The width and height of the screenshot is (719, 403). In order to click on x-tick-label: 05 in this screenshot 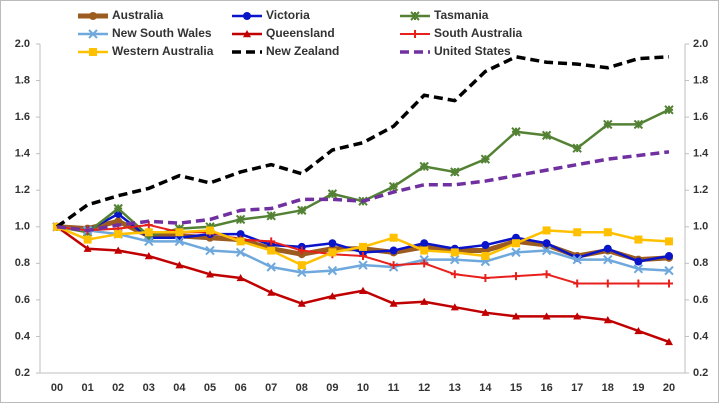, I will do `click(210, 388)`.